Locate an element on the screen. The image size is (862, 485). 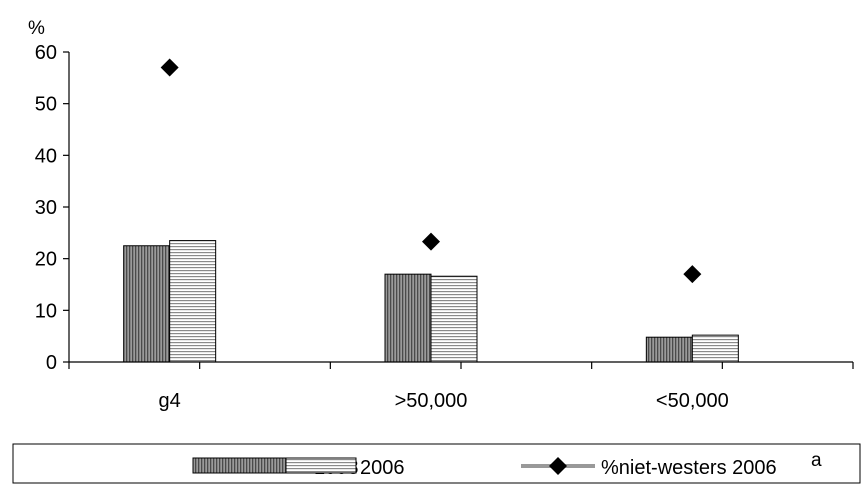
y-tick-label: 60 is located at coordinates (46, 53).